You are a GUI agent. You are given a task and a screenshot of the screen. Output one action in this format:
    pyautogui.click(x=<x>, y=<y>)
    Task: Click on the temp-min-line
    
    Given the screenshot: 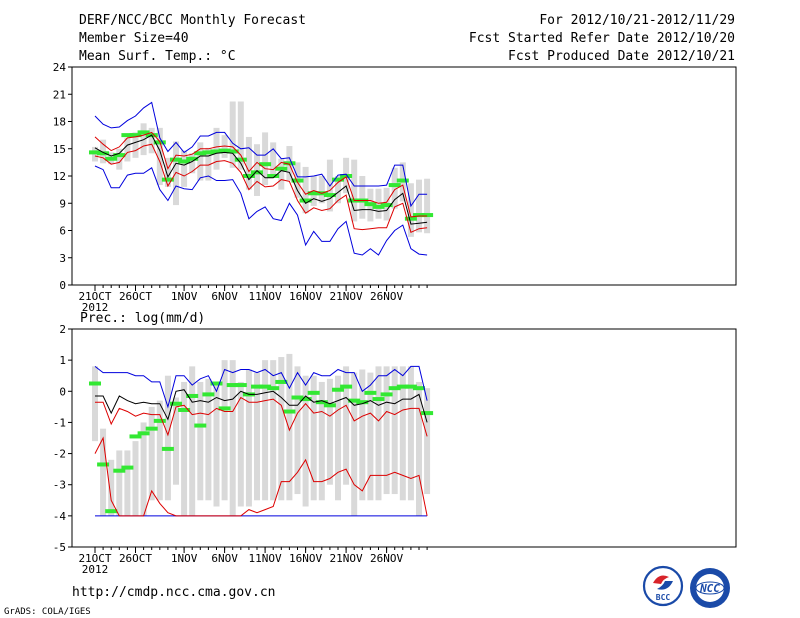 What is the action you would take?
    pyautogui.click(x=261, y=210)
    